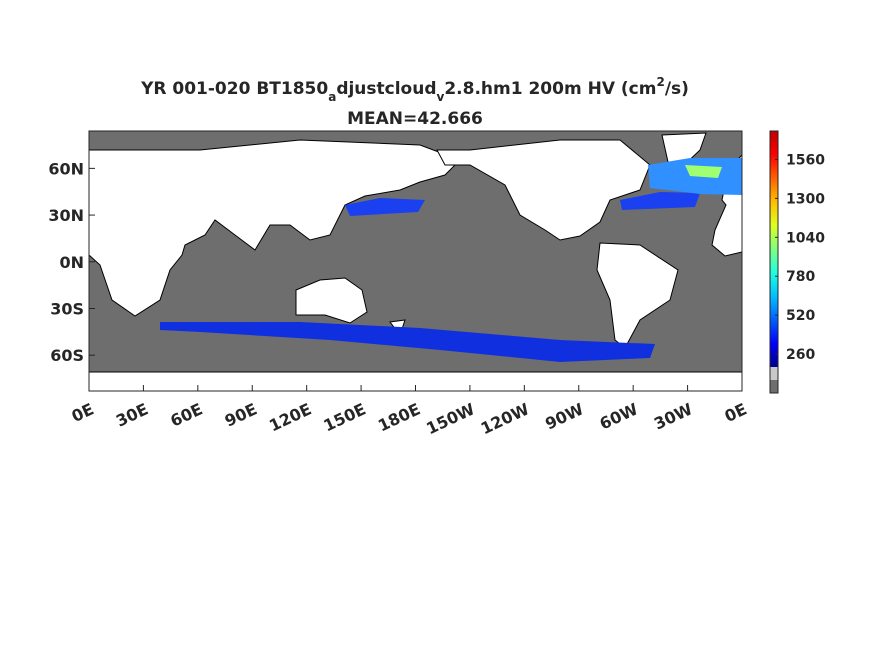 This screenshot has width=875, height=660. Describe the element at coordinates (660, 201) in the screenshot. I see `gulf-stream-patch` at that location.